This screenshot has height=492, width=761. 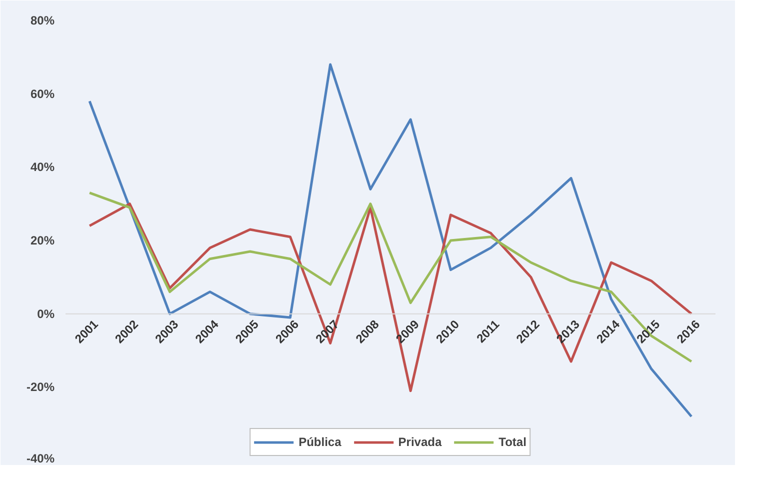 I want to click on y-tick-label: -20%, so click(x=40, y=387).